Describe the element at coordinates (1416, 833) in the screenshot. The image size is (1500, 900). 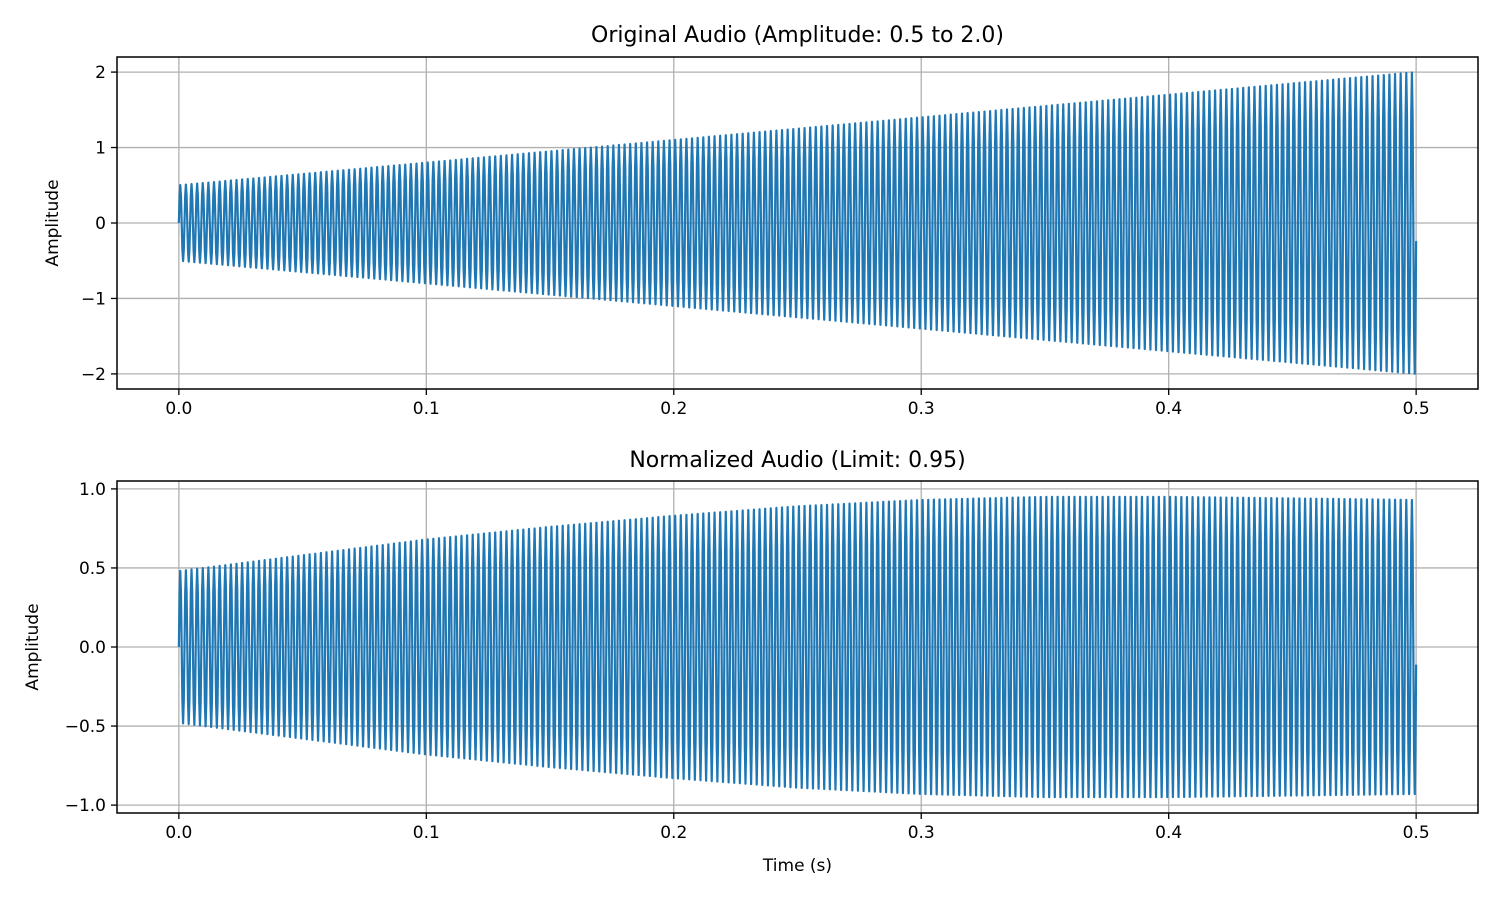
I see `normalized-audio-xtick-label: 0.5` at that location.